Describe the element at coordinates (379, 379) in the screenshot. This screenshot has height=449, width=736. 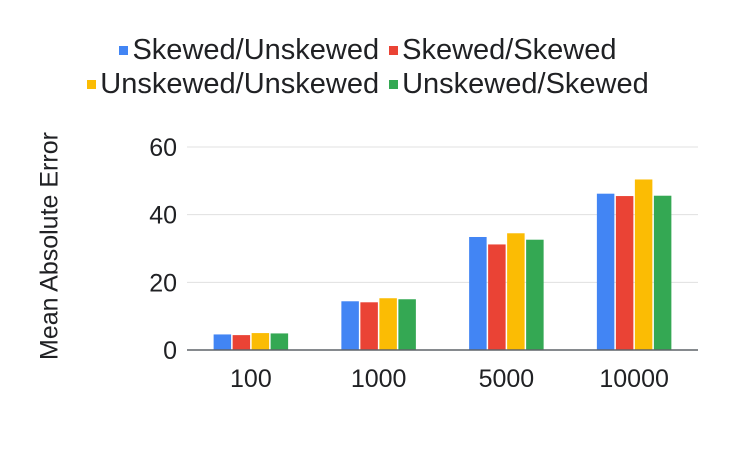
I see `x-tick-label-1000: 1000` at that location.